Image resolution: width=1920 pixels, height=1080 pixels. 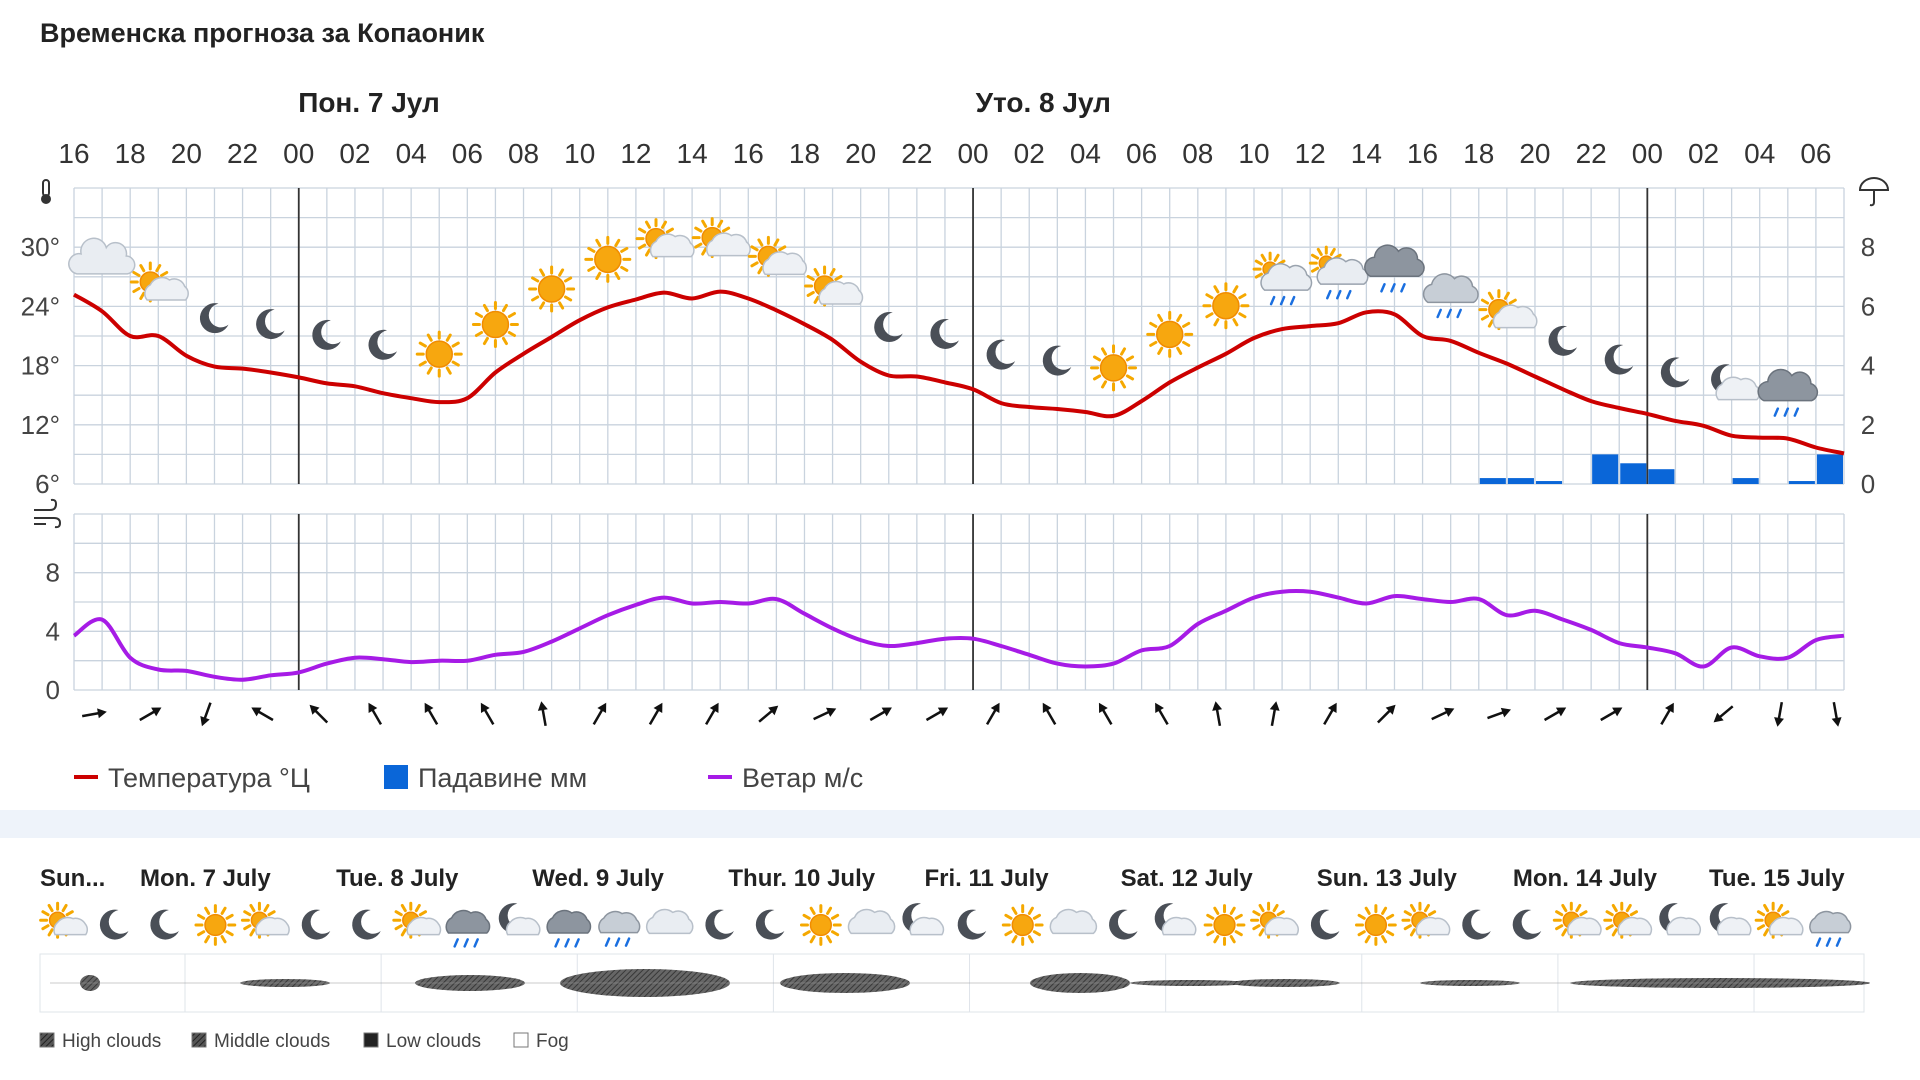 What do you see at coordinates (40, 247) in the screenshot?
I see `temp-tick-label: 30°` at bounding box center [40, 247].